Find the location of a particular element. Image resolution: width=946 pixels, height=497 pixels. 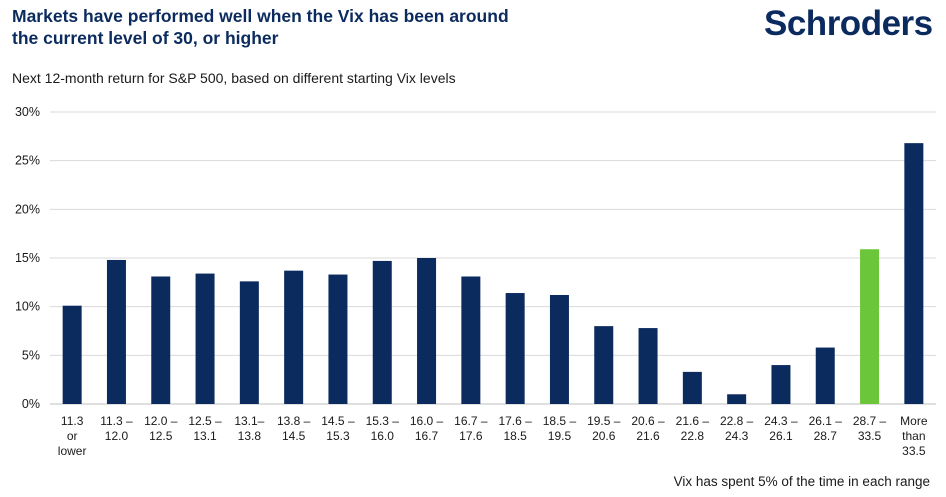

x-tick-label: 18.5 –19.5 is located at coordinates (560, 428).